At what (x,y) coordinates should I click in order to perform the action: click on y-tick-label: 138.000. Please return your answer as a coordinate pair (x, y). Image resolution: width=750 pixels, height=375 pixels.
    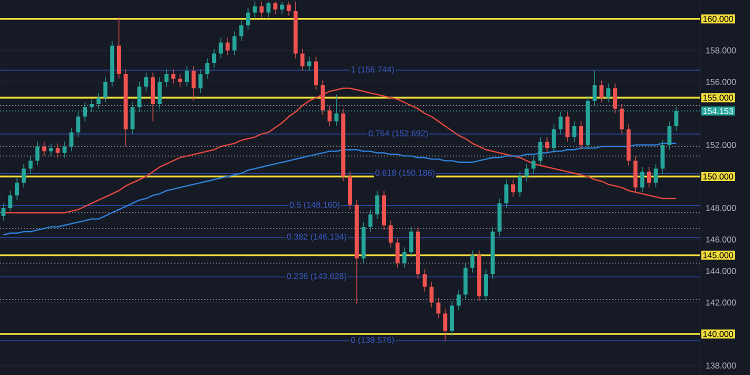
    Looking at the image, I should click on (721, 365).